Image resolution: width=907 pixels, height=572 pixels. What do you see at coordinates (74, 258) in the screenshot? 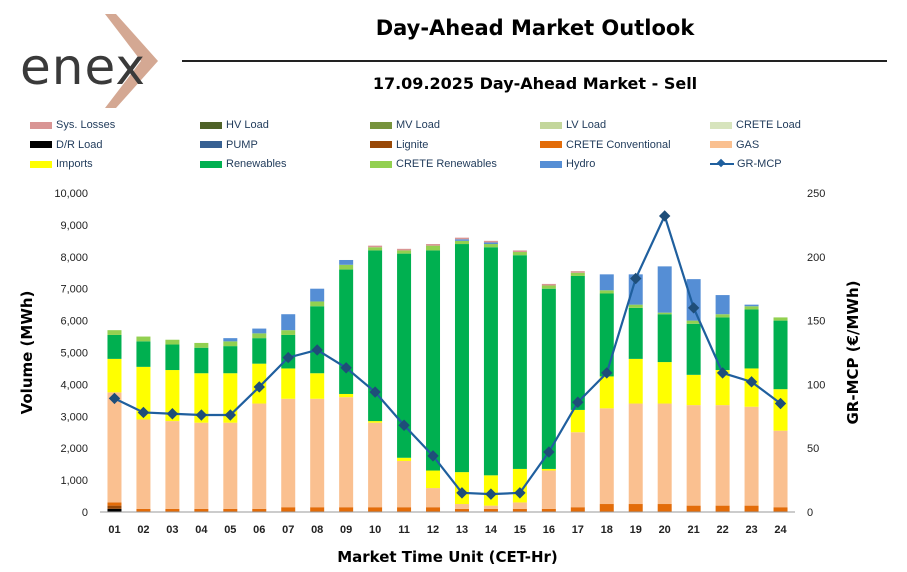
I see `y-tick-label: 8,000` at bounding box center [74, 258].